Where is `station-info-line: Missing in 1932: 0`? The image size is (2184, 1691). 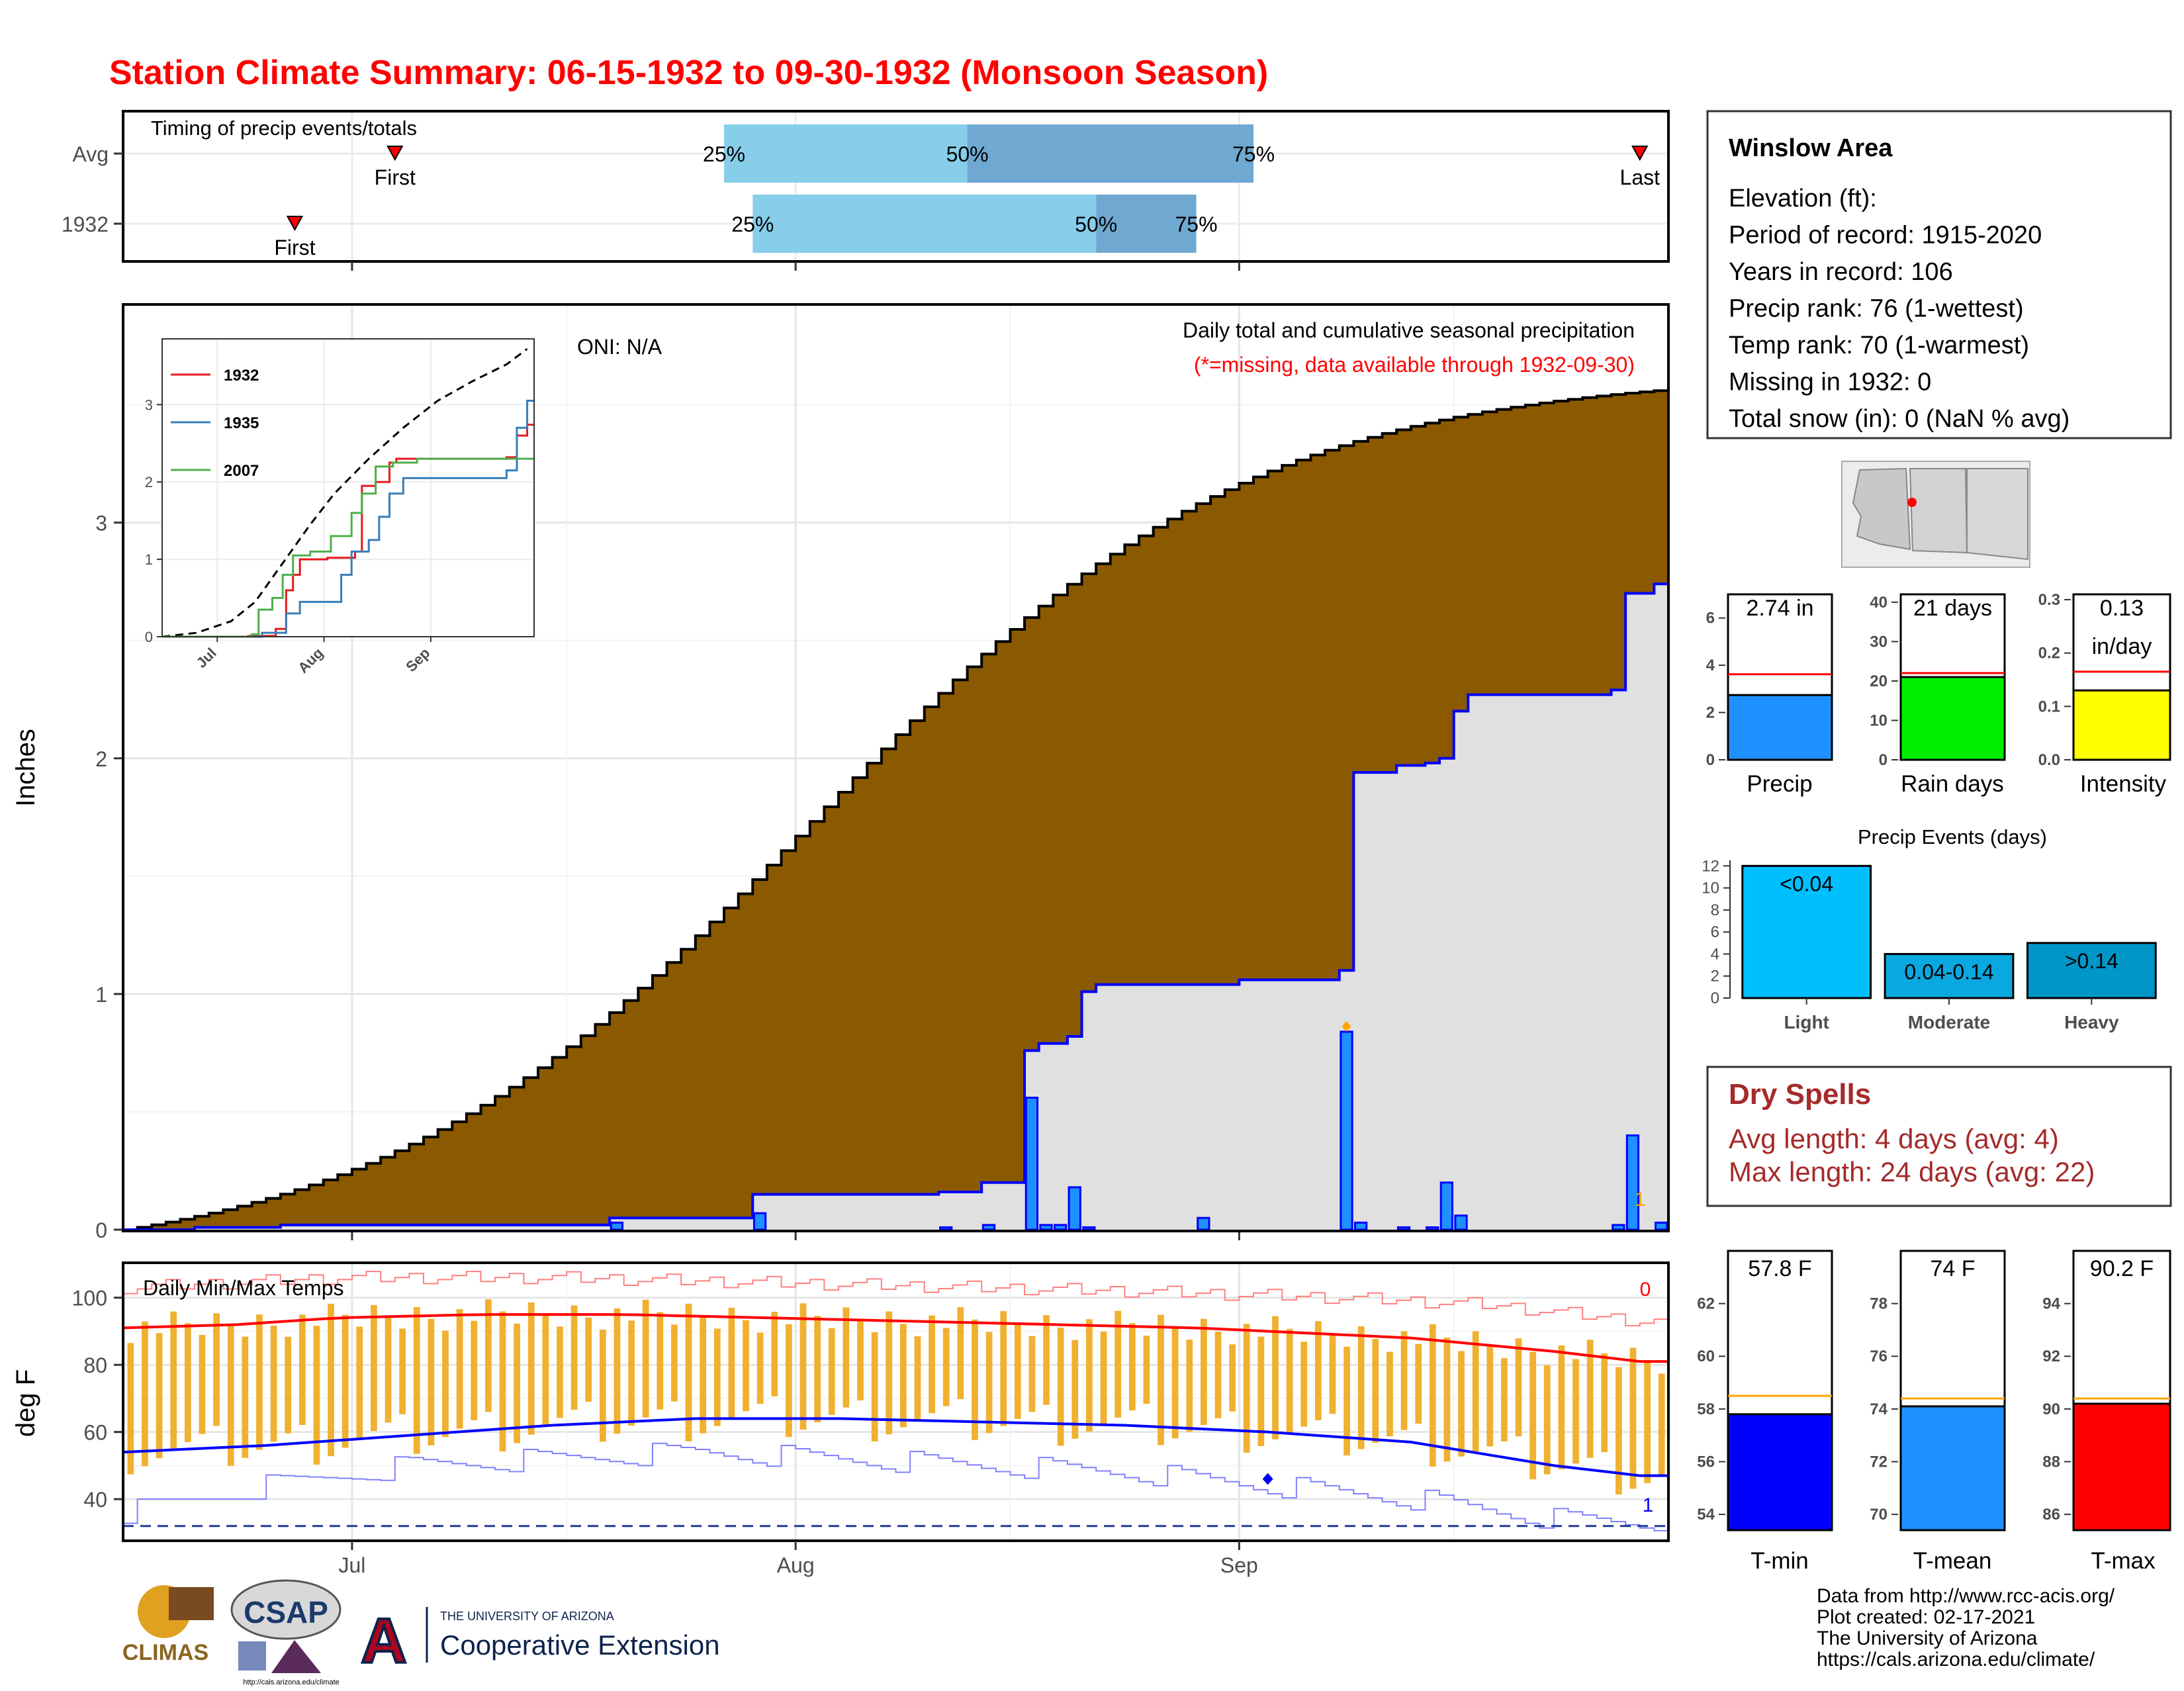 station-info-line: Missing in 1932: 0 is located at coordinates (1830, 383).